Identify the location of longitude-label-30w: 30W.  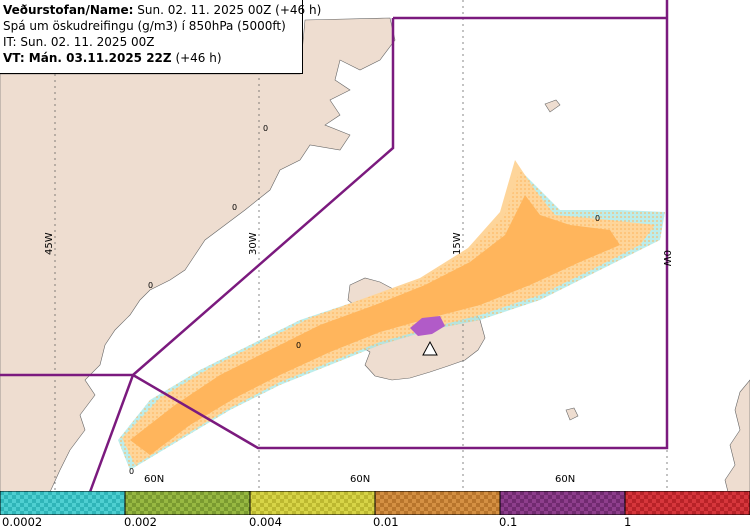
(253, 243).